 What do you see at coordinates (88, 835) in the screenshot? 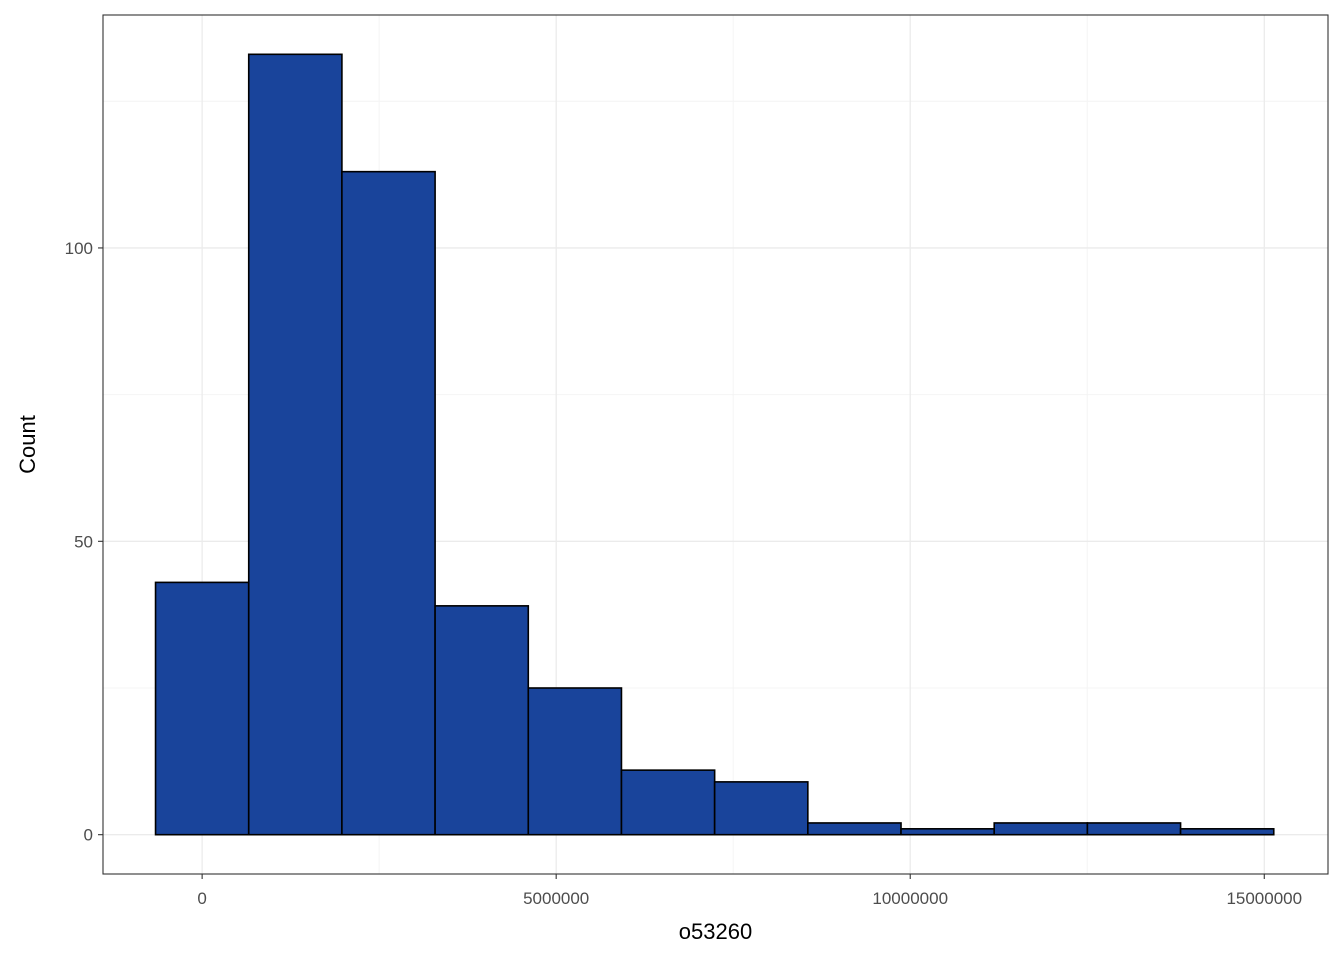
I see `y-tick-label: 0` at bounding box center [88, 835].